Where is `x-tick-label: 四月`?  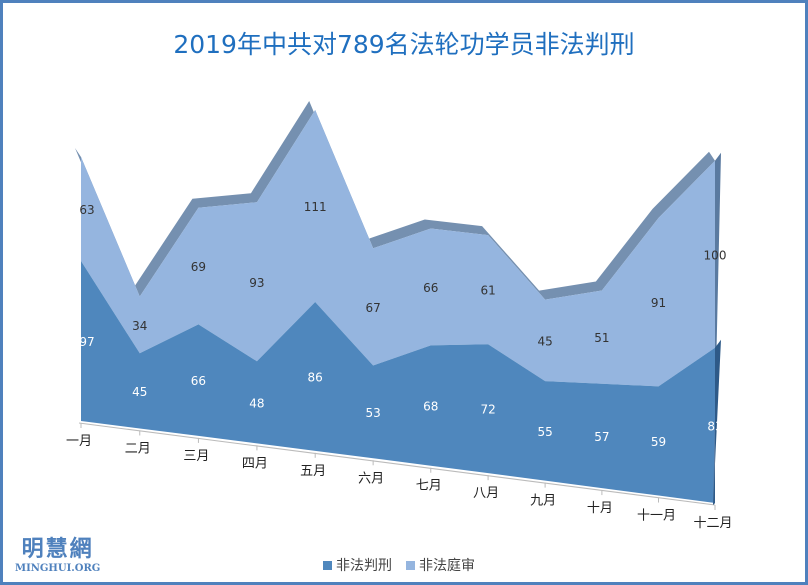
x-tick-label: 四月 is located at coordinates (255, 463).